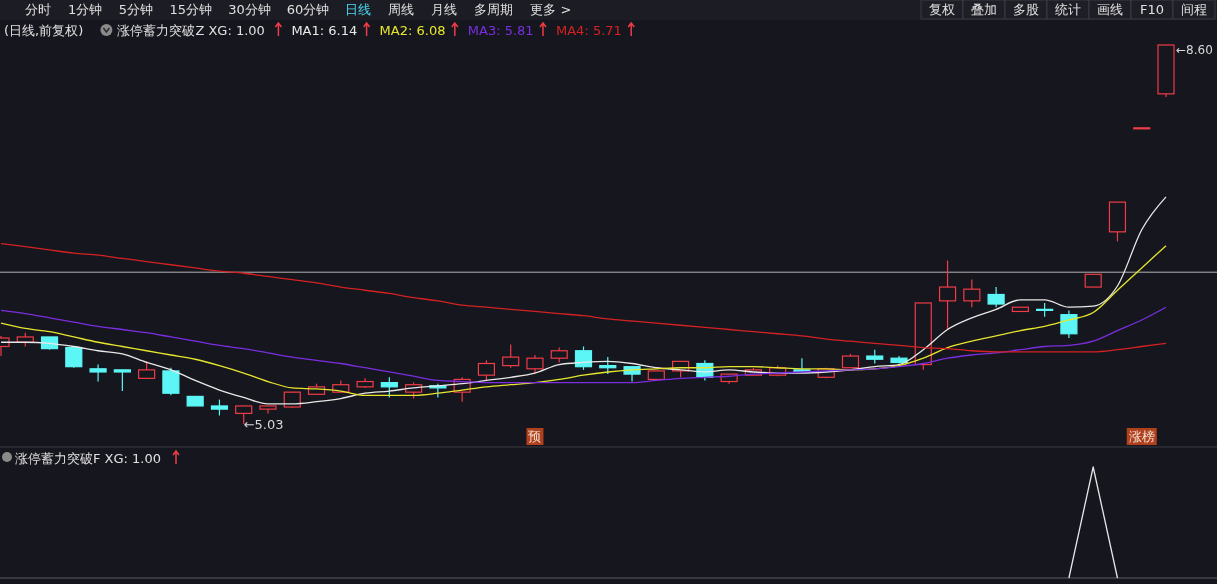  Describe the element at coordinates (191, 30) in the screenshot. I see `chart-subtitle: 涨停蓄力突破Z XG: 1.00` at that location.